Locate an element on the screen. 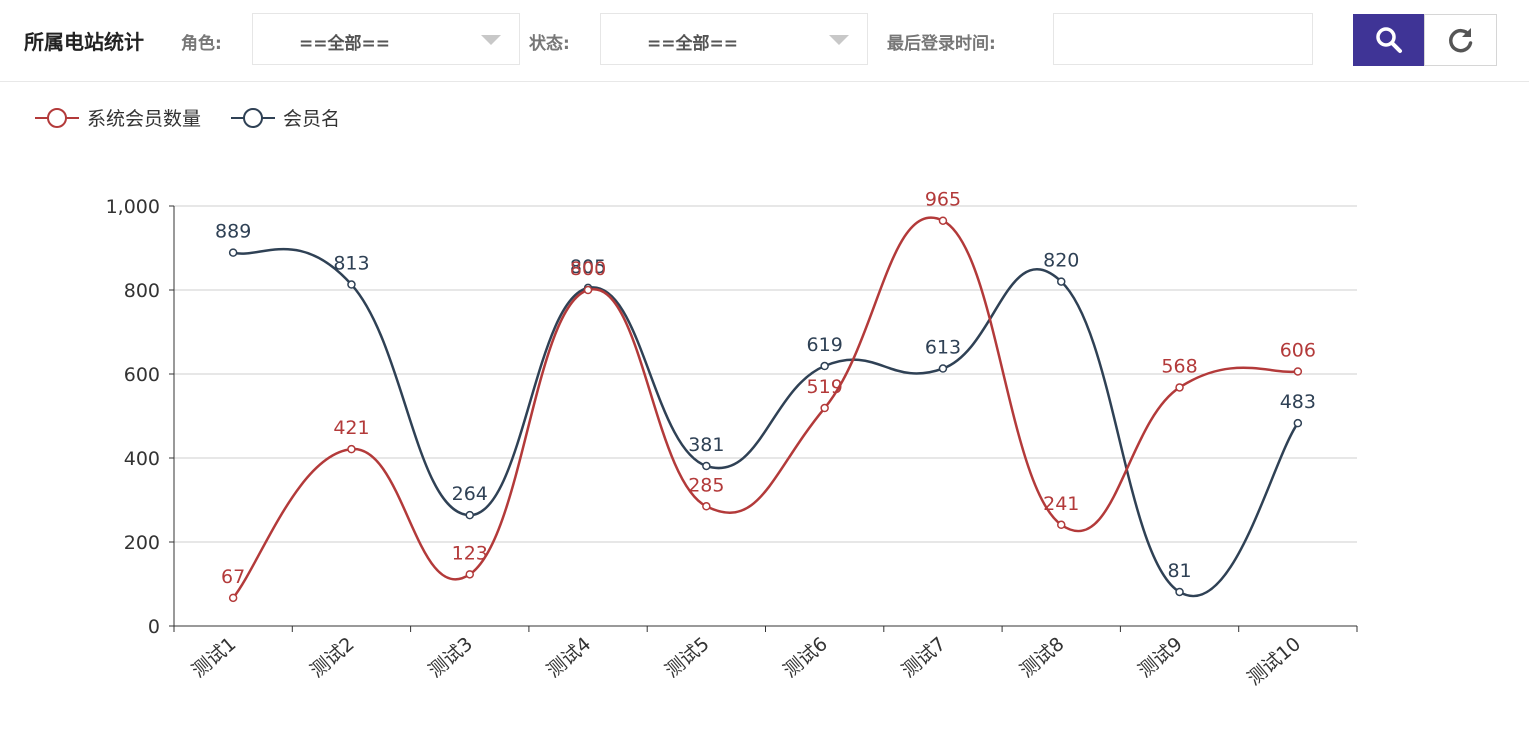 Image resolution: width=1529 pixels, height=745 pixels. y-tick-label: 0 is located at coordinates (154, 627).